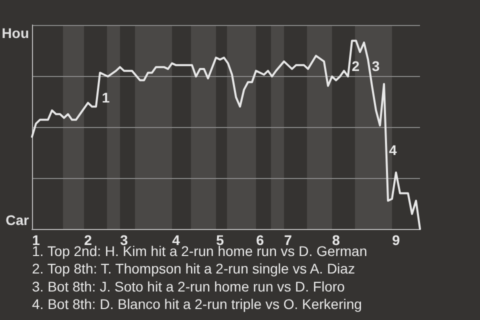  What do you see at coordinates (220, 240) in the screenshot?
I see `x-tick-label: 5` at bounding box center [220, 240].